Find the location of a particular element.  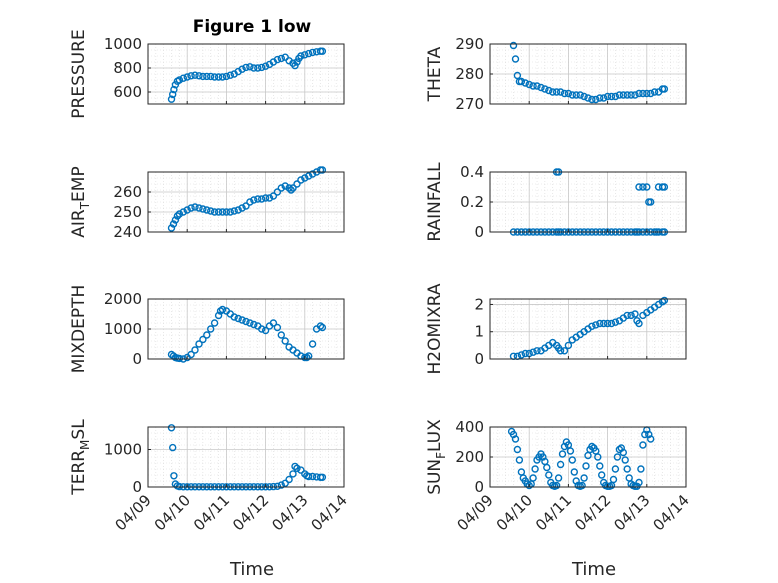

y-tick-label: 400 is located at coordinates (469, 427).